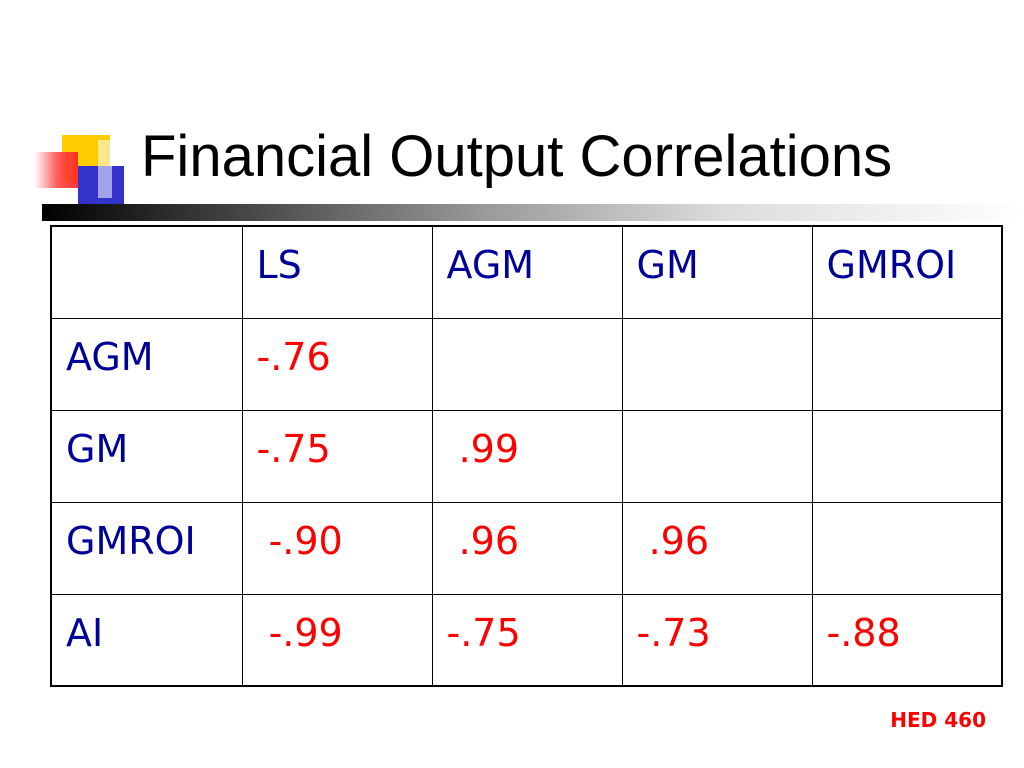  What do you see at coordinates (85, 632) in the screenshot?
I see `row-label: AI` at bounding box center [85, 632].